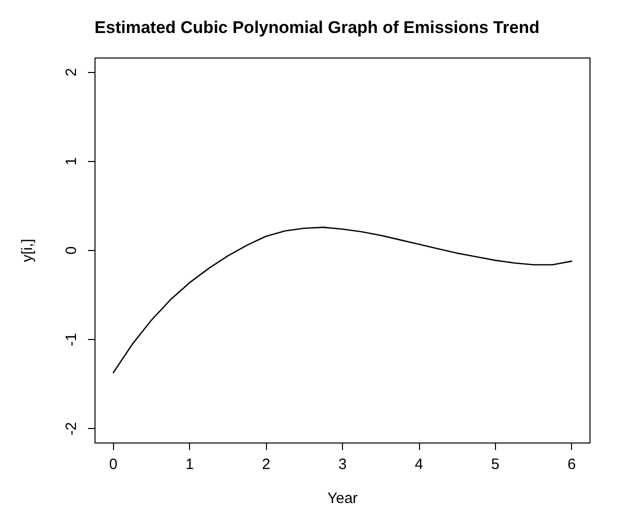 The height and width of the screenshot is (523, 634). Describe the element at coordinates (317, 27) in the screenshot. I see `chart-title: Estimated Cubic Polynomial Graph of Emissions Trend` at that location.